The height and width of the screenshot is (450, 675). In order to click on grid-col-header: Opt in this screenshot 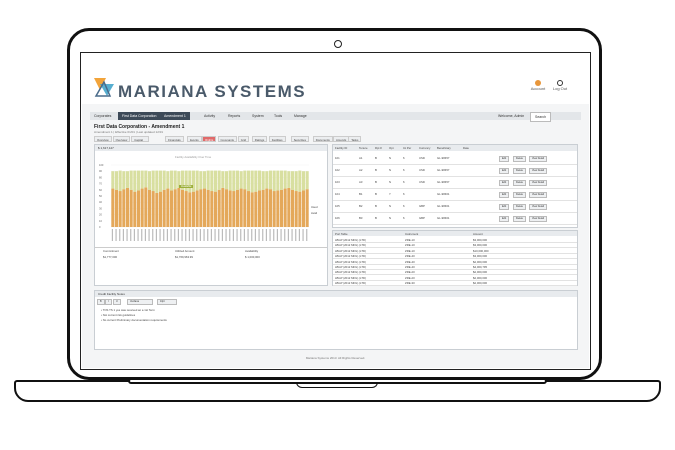, I will do `click(391, 148)`.